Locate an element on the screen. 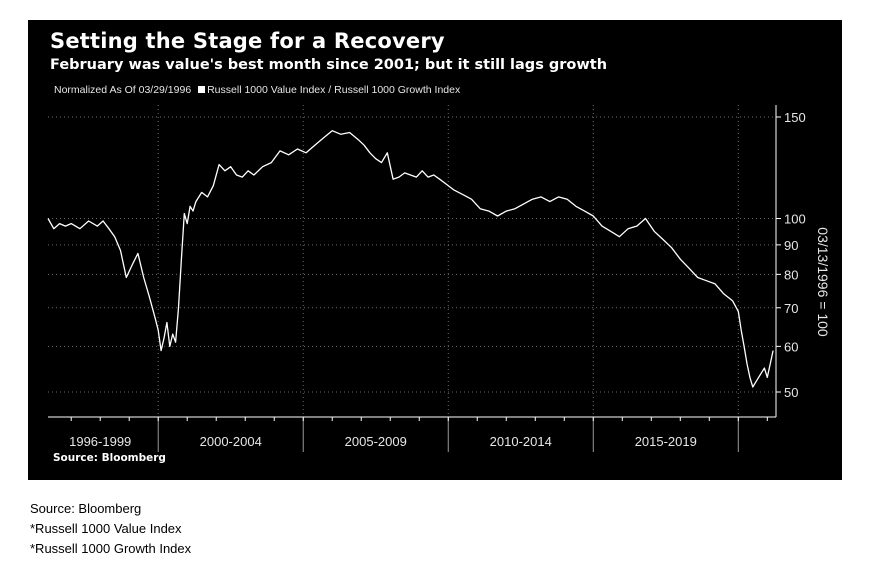 The width and height of the screenshot is (877, 567). x-period-label: 1996-1999 is located at coordinates (100, 441).